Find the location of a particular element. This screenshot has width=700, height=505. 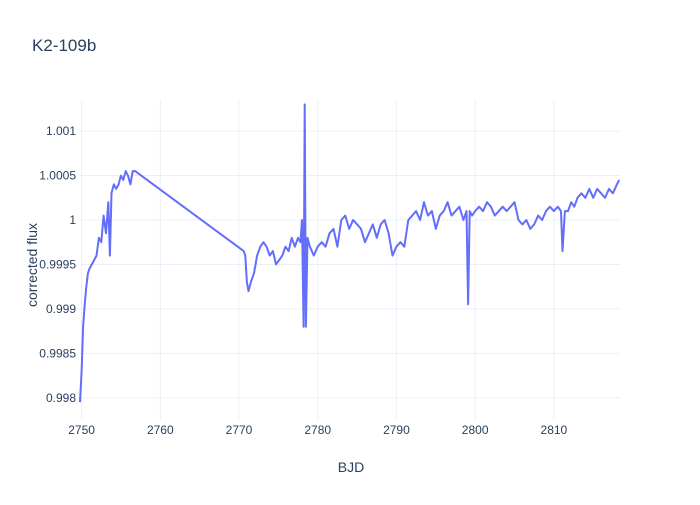

y-axis-label: corrected flux is located at coordinates (32, 265).